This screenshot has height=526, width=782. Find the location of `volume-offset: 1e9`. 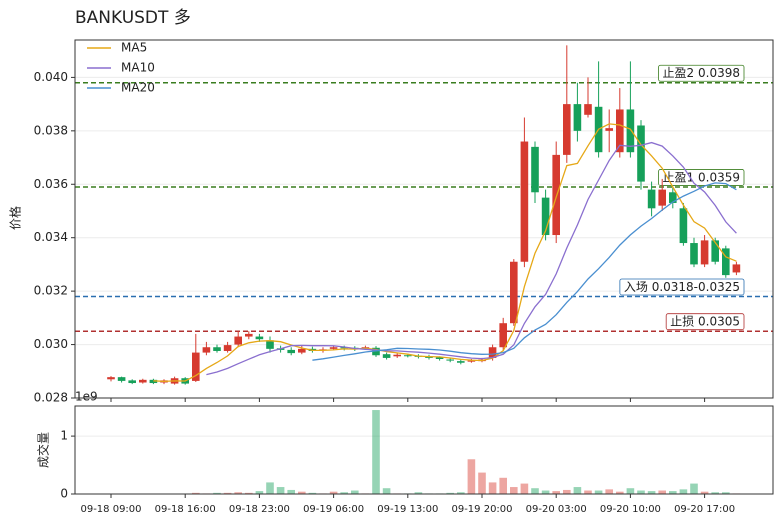

volume-offset: 1e9 is located at coordinates (86, 397).